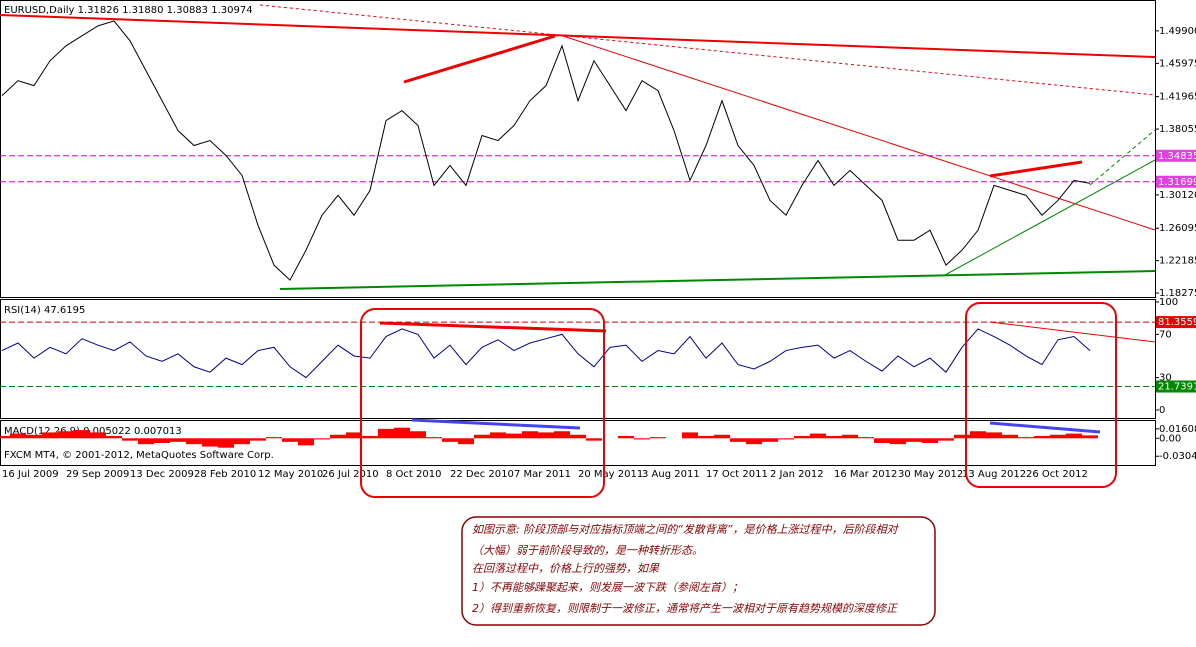 This screenshot has width=1196, height=647. I want to click on y-tick-label: 30, so click(1165, 378).